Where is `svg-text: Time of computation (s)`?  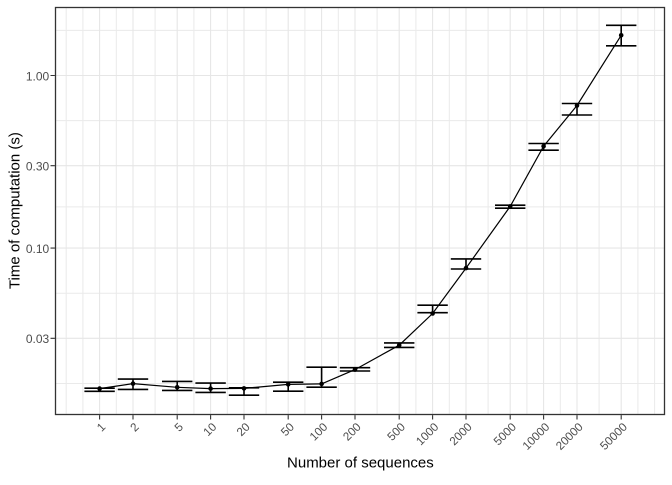
svg-text: Time of computation (s) is located at coordinates (15, 210).